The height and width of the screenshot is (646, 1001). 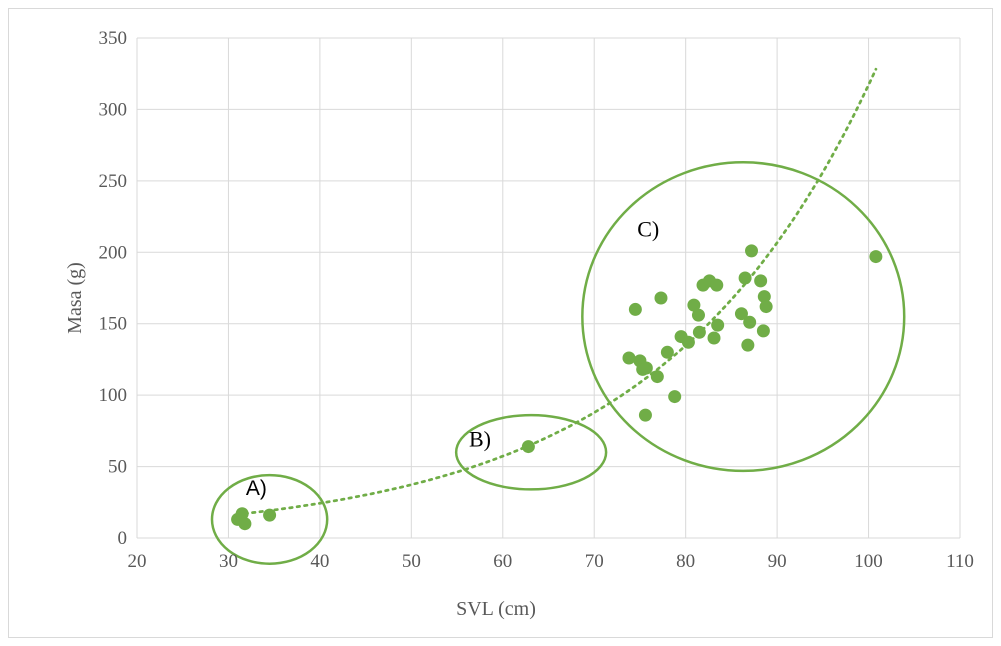 I want to click on y-tick-label: 300, so click(x=113, y=109).